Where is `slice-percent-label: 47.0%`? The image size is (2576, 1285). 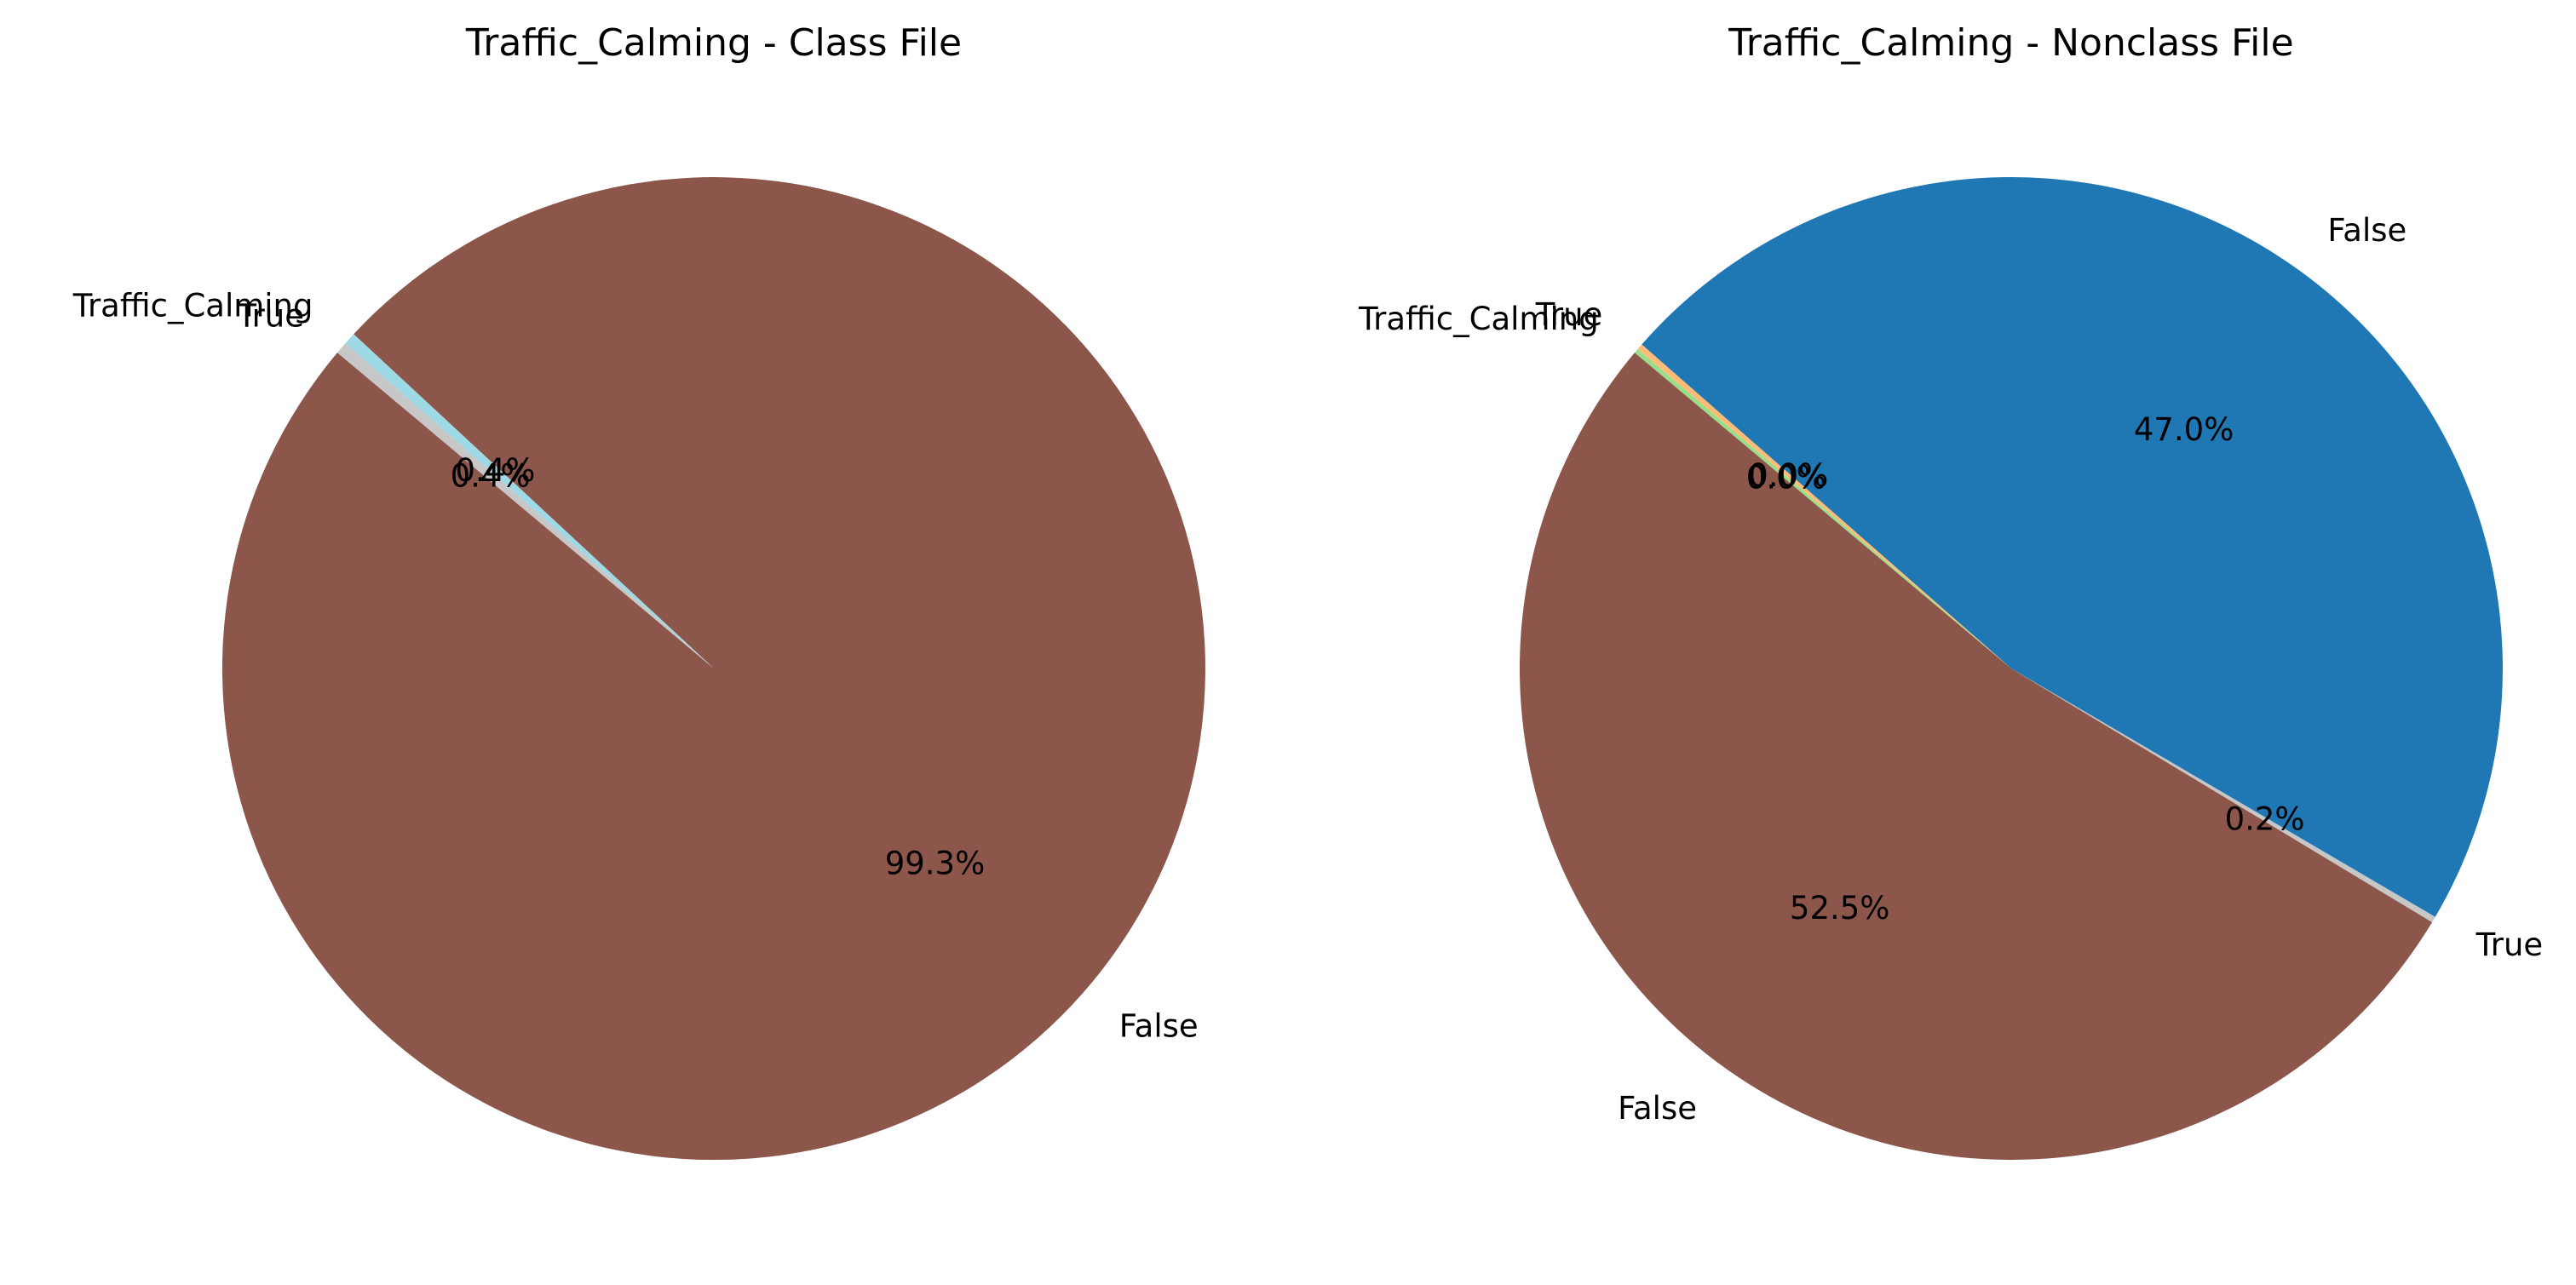 slice-percent-label: 47.0% is located at coordinates (2184, 429).